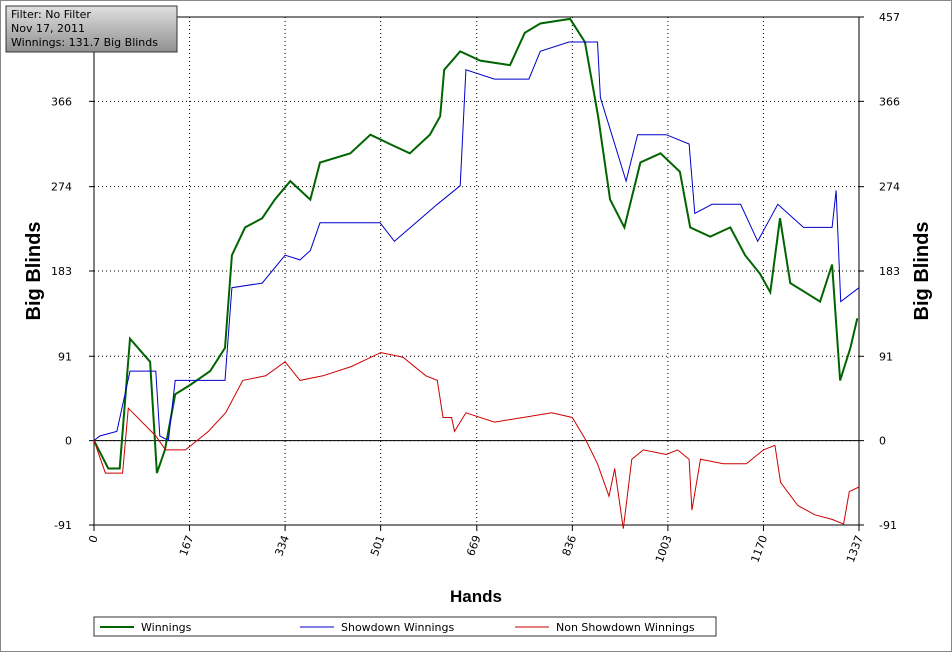 The image size is (952, 652). I want to click on y-tick-label: 366, so click(61, 101).